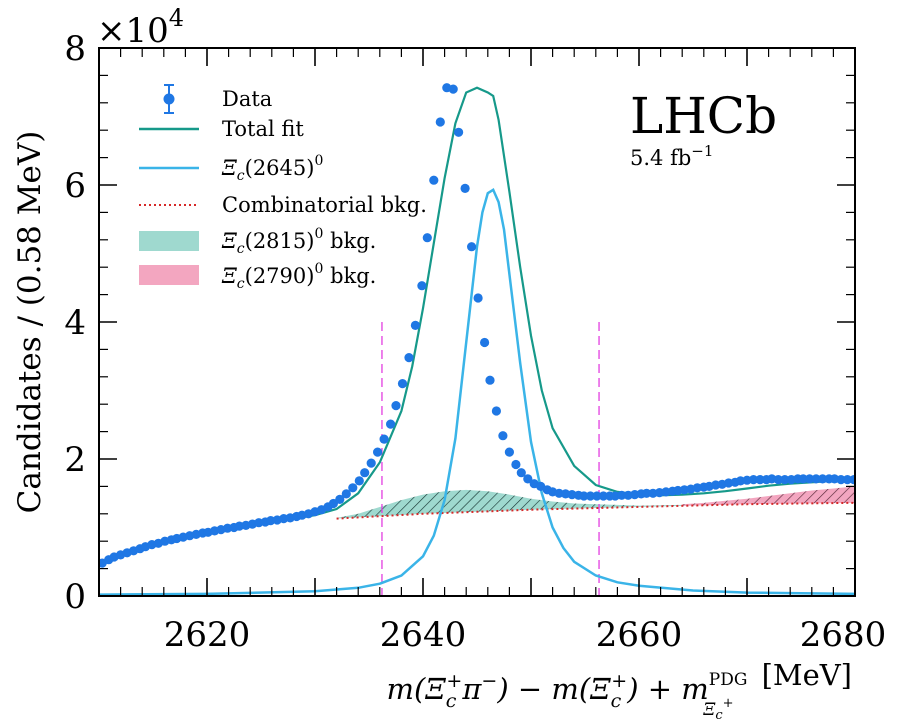  I want to click on legend-combinatorial: Combinatorial bkg., so click(283, 205).